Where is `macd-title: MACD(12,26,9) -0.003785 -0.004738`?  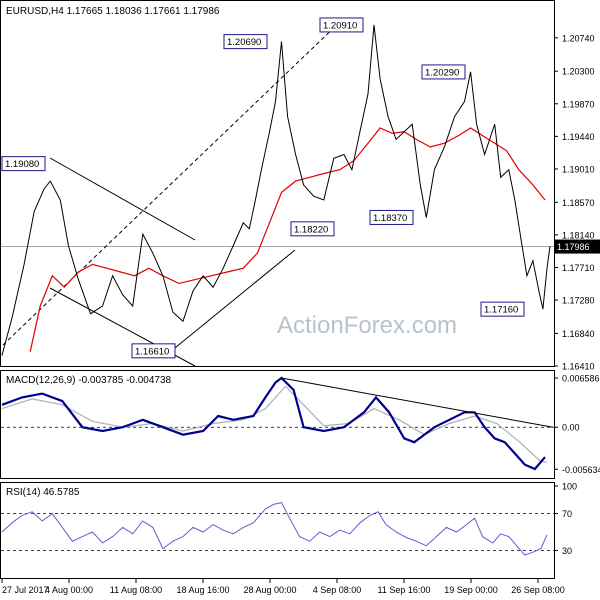 macd-title: MACD(12,26,9) -0.003785 -0.004738 is located at coordinates (89, 380).